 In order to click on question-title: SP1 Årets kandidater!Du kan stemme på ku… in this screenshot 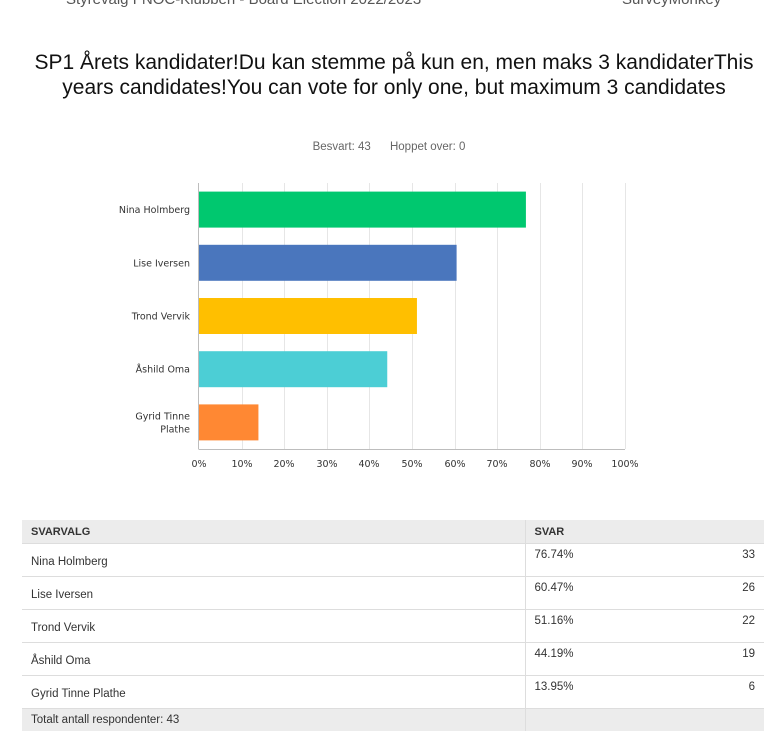, I will do `click(394, 75)`.